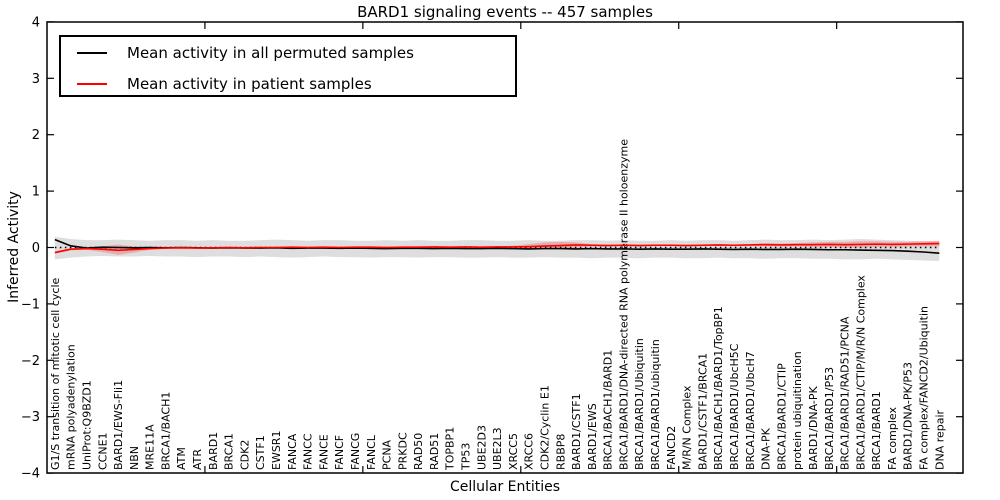 The height and width of the screenshot is (500, 1000). Describe the element at coordinates (750, 410) in the screenshot. I see `x-tick-label: BRCA1/BARD1/UbcH7` at that location.